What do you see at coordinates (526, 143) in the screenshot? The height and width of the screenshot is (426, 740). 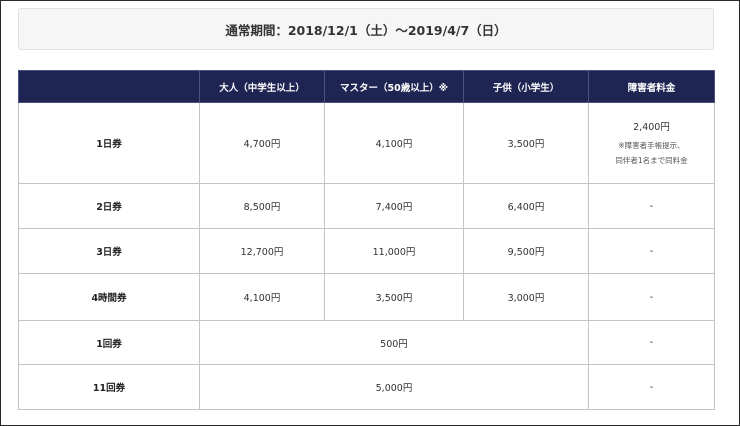 I see `price-child: 3,500円` at bounding box center [526, 143].